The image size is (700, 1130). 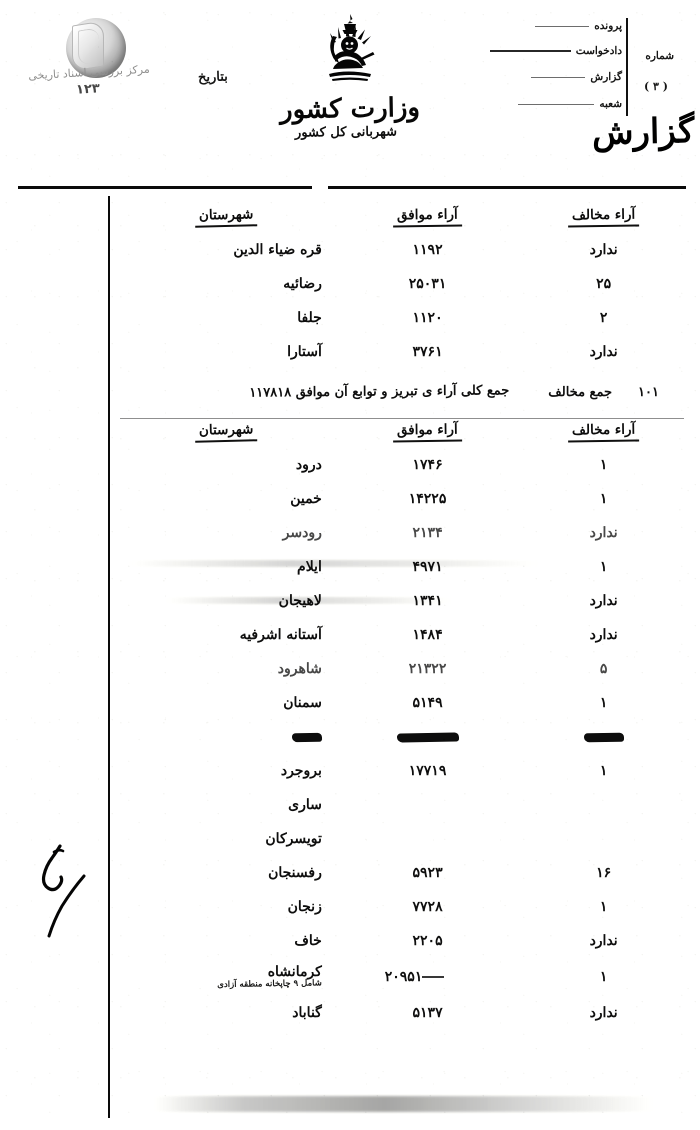 What do you see at coordinates (427, 1013) in the screenshot?
I see `cell-votes-for: ۵۱۳۷` at bounding box center [427, 1013].